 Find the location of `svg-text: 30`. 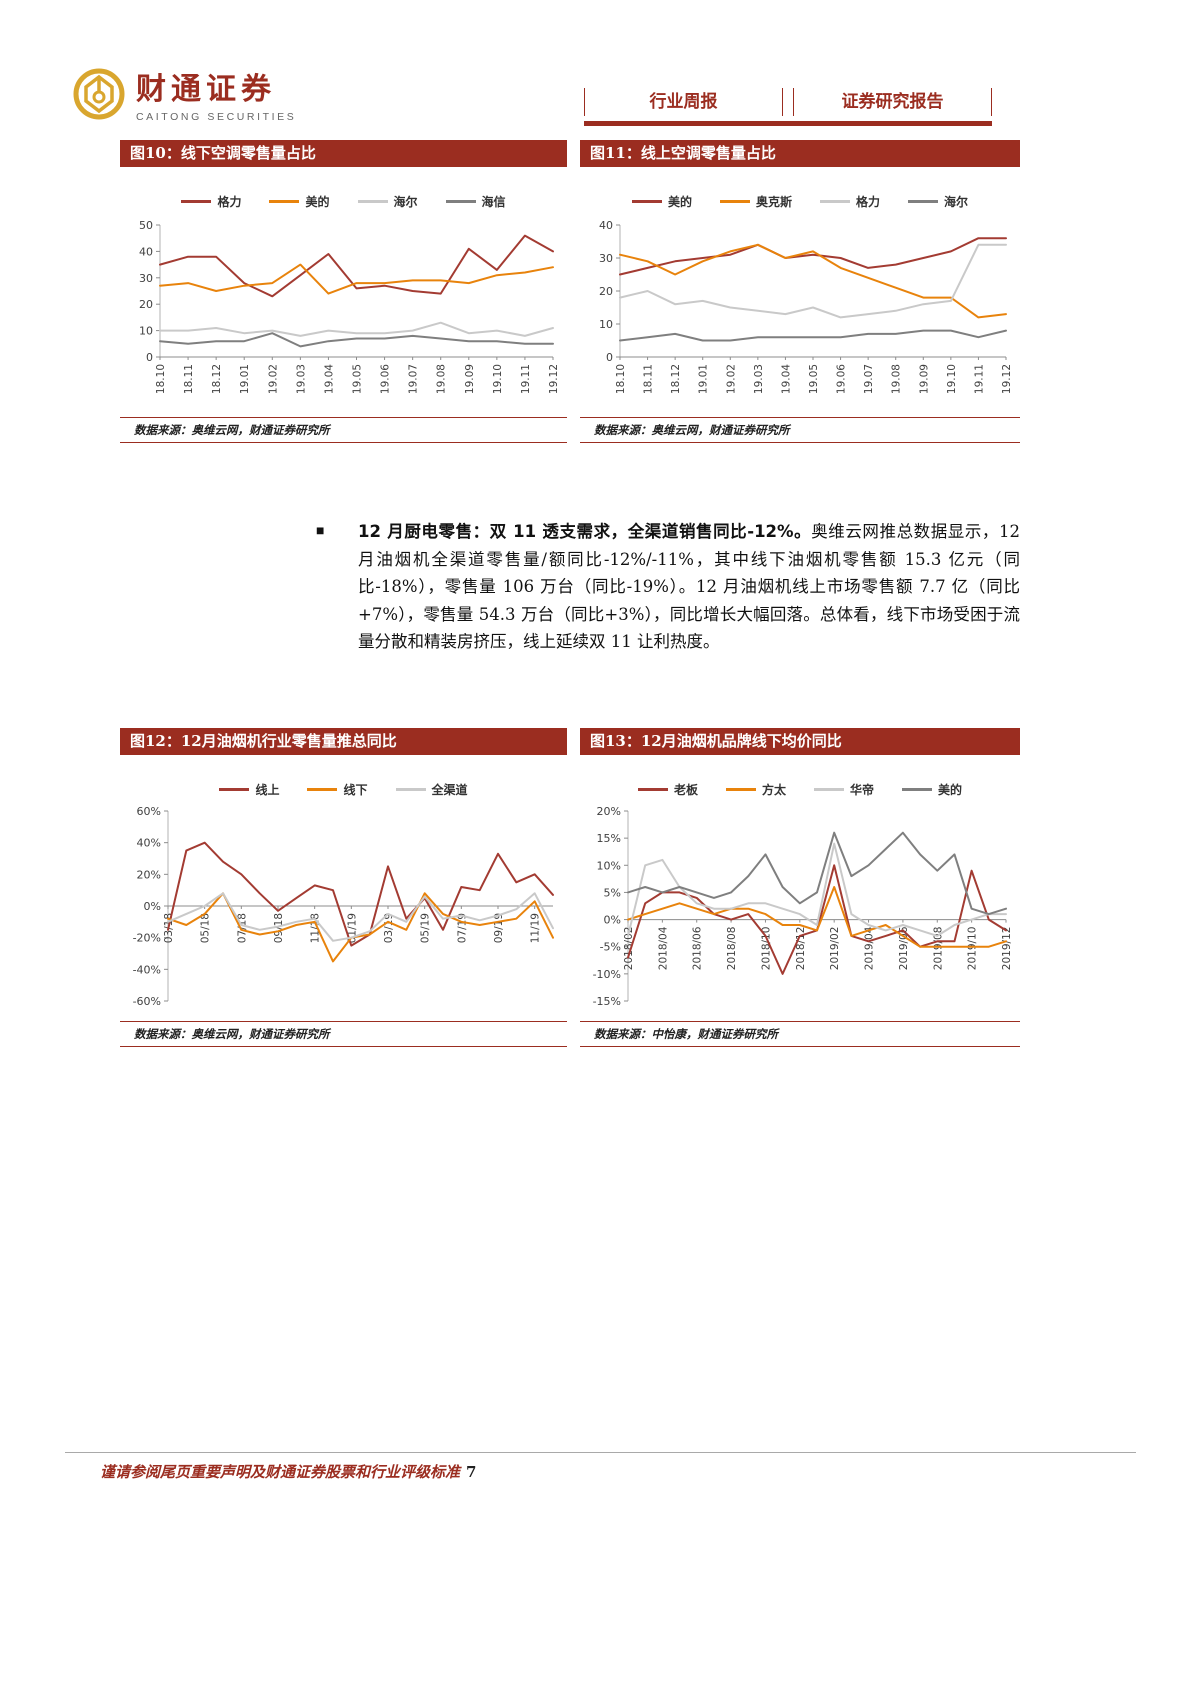

svg-text: 30 is located at coordinates (606, 258).